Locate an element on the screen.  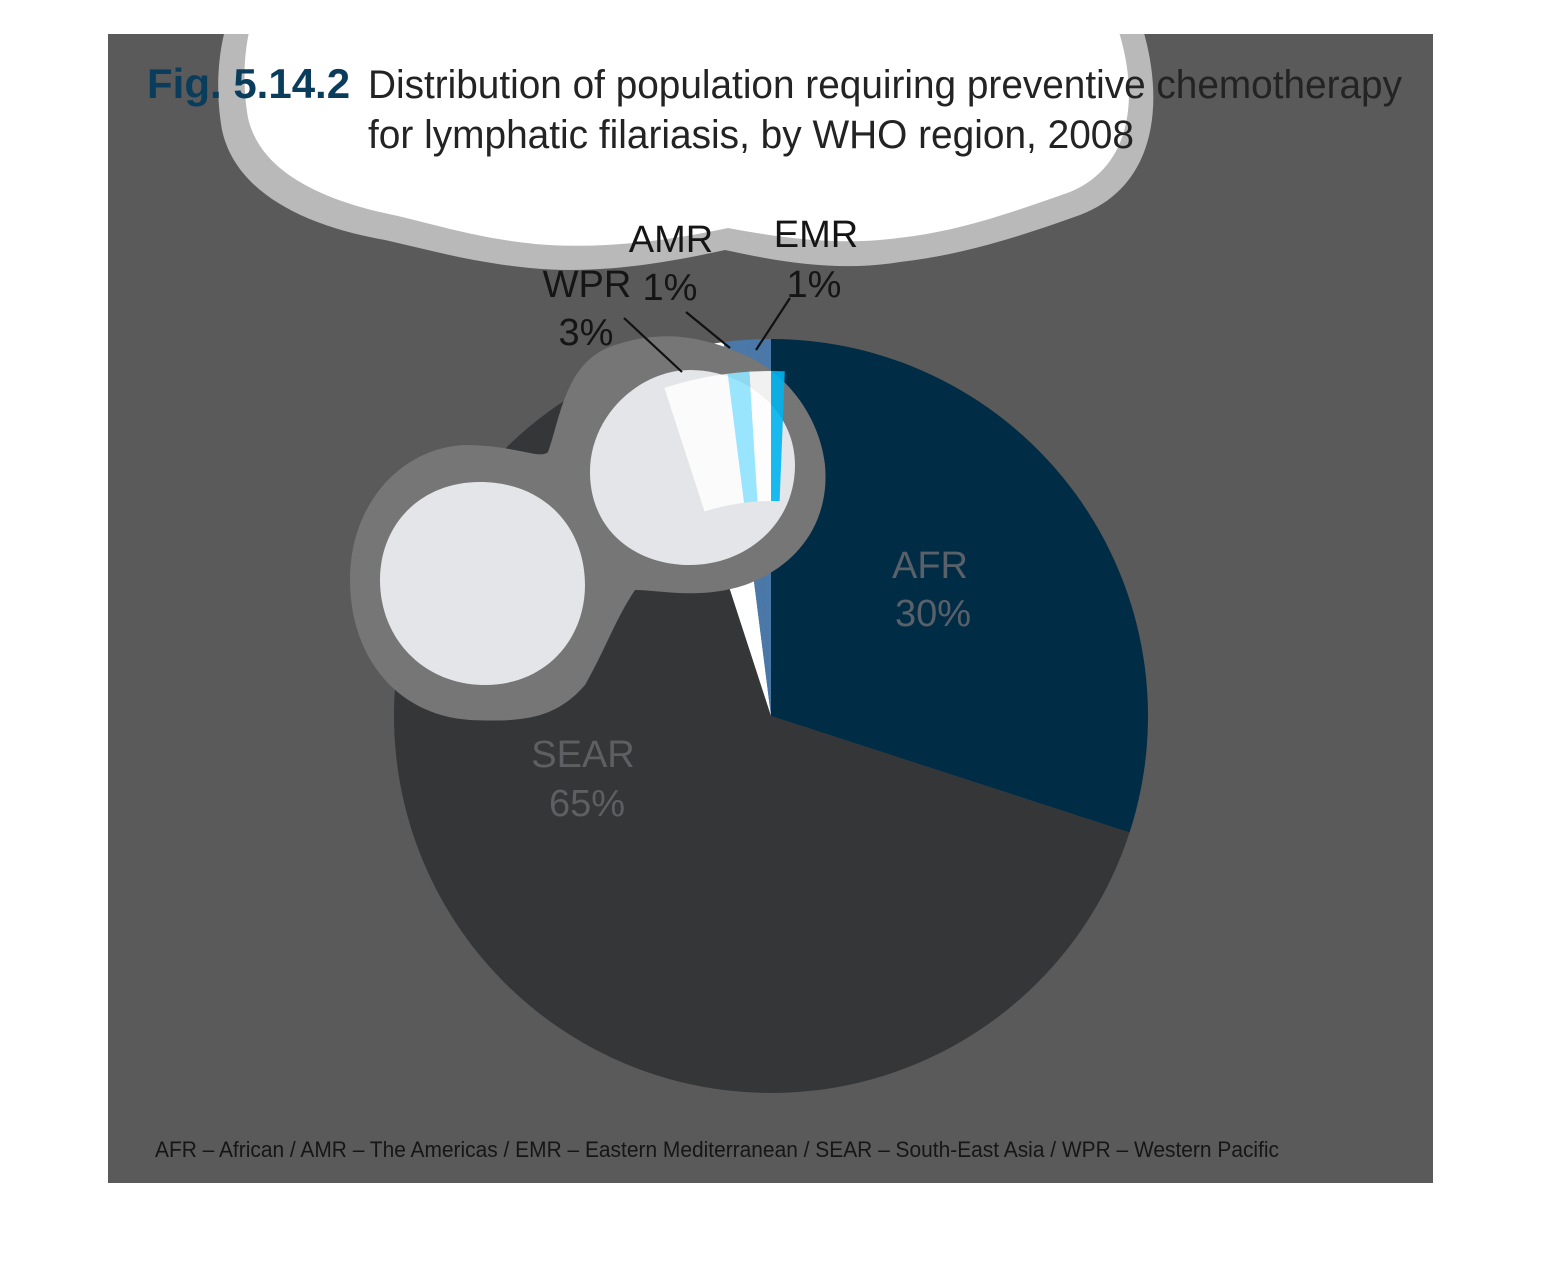
amr-leader-line is located at coordinates (708, 330).